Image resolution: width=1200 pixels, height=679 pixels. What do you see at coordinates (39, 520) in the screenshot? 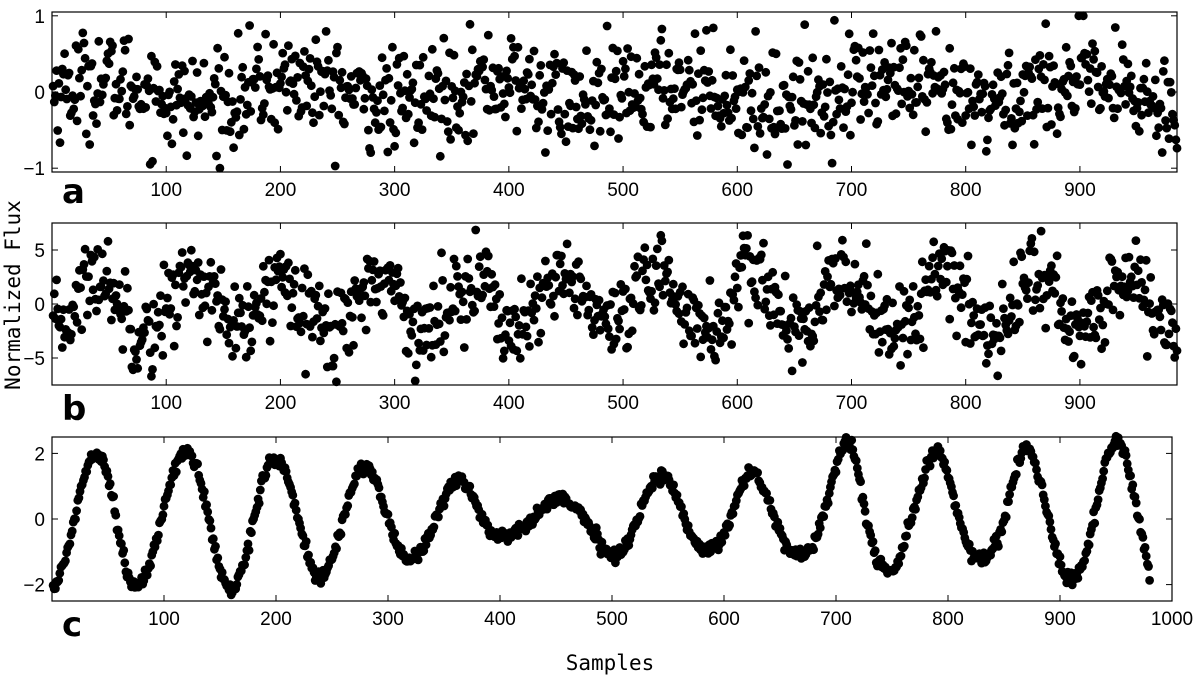
I see `y-tick-label: 0` at bounding box center [39, 520].